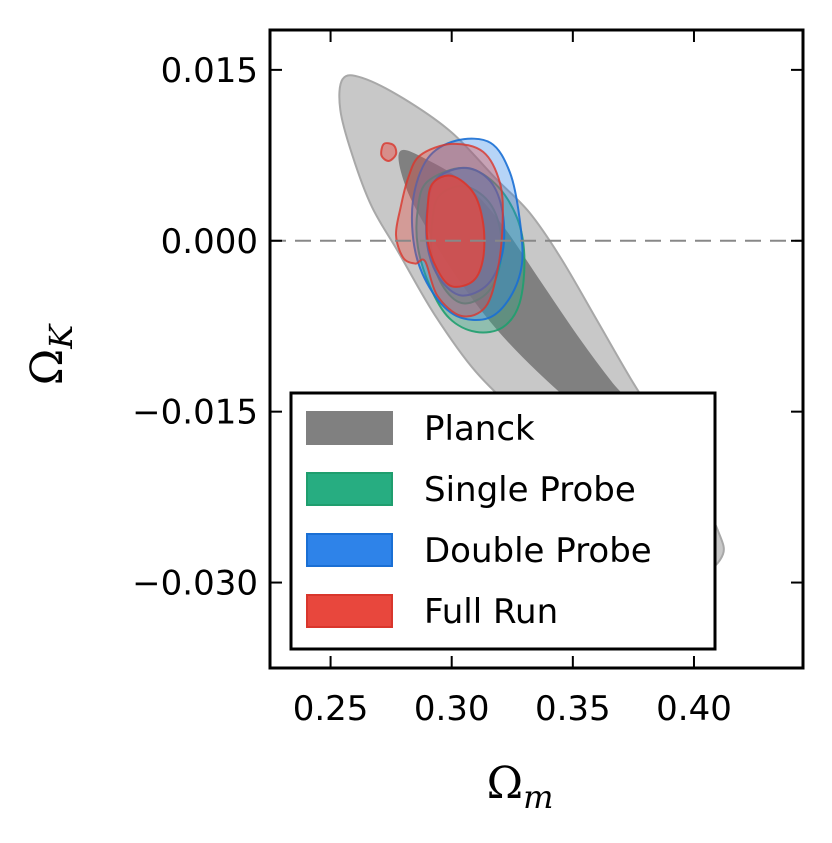 The height and width of the screenshot is (843, 832). Describe the element at coordinates (331, 709) in the screenshot. I see `x-tick-label: 0.25` at that location.